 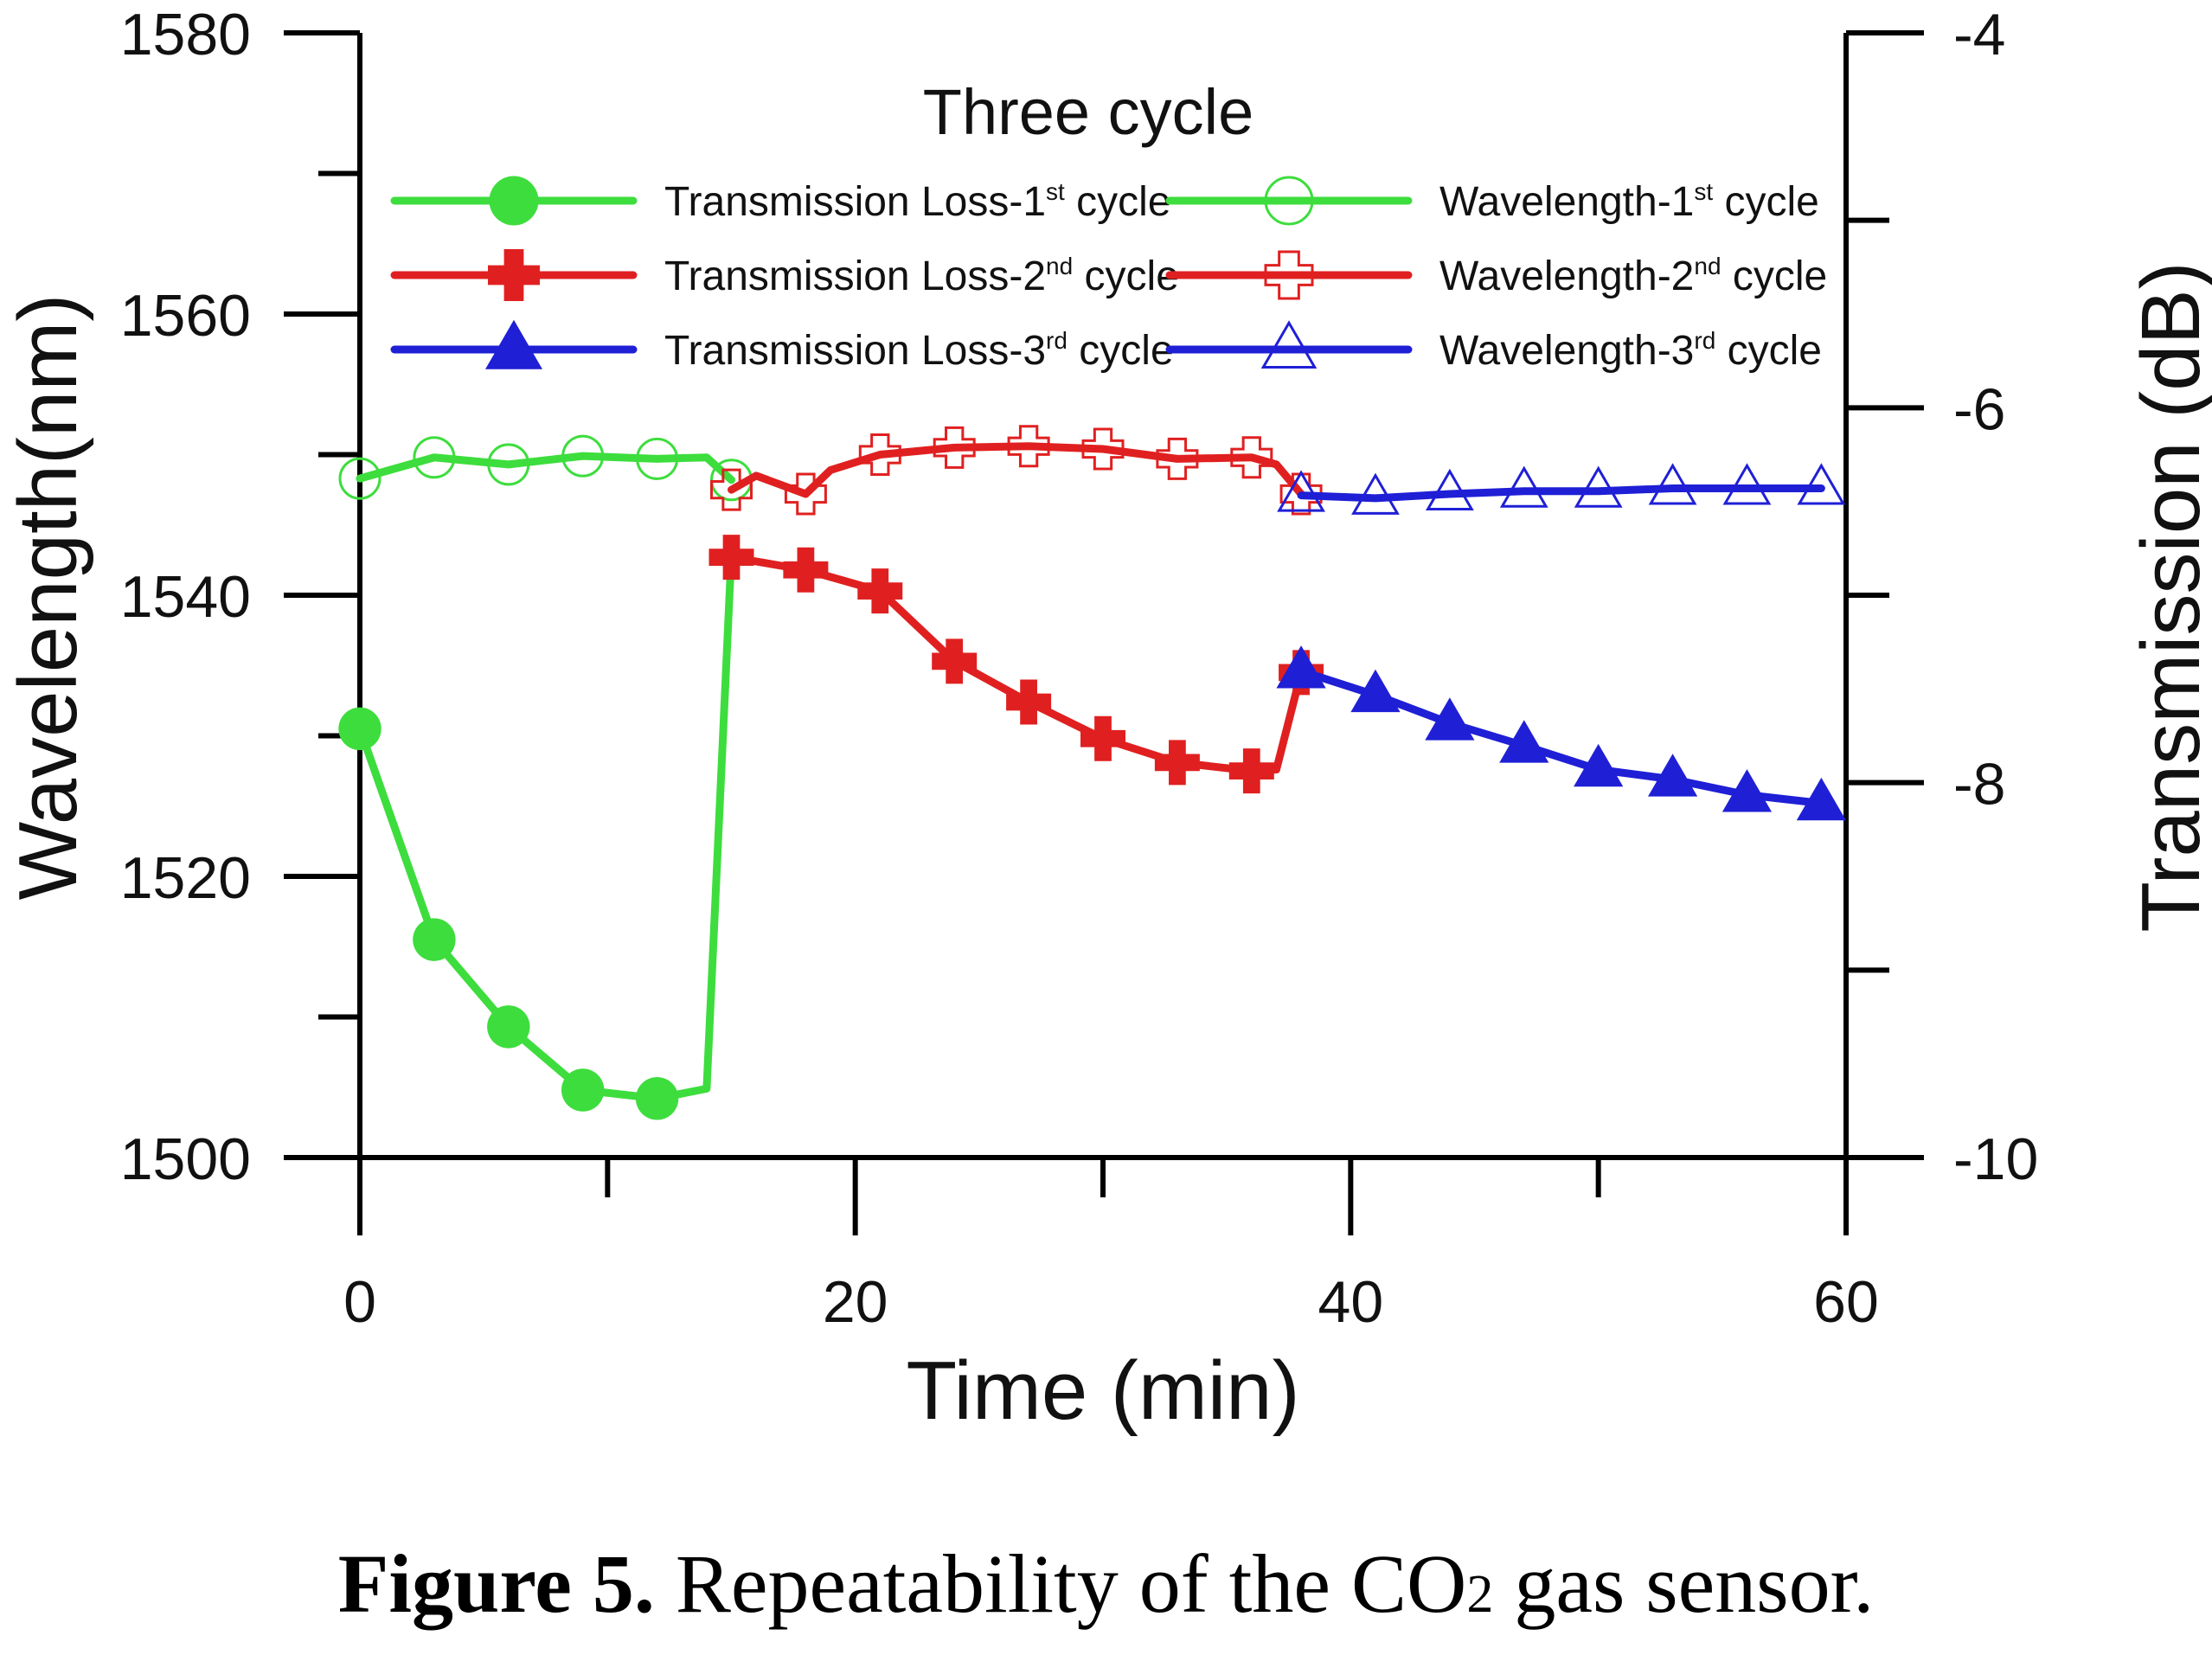 I want to click on legend-item-4: Wavelength-1st cycle, so click(x=1492, y=201).